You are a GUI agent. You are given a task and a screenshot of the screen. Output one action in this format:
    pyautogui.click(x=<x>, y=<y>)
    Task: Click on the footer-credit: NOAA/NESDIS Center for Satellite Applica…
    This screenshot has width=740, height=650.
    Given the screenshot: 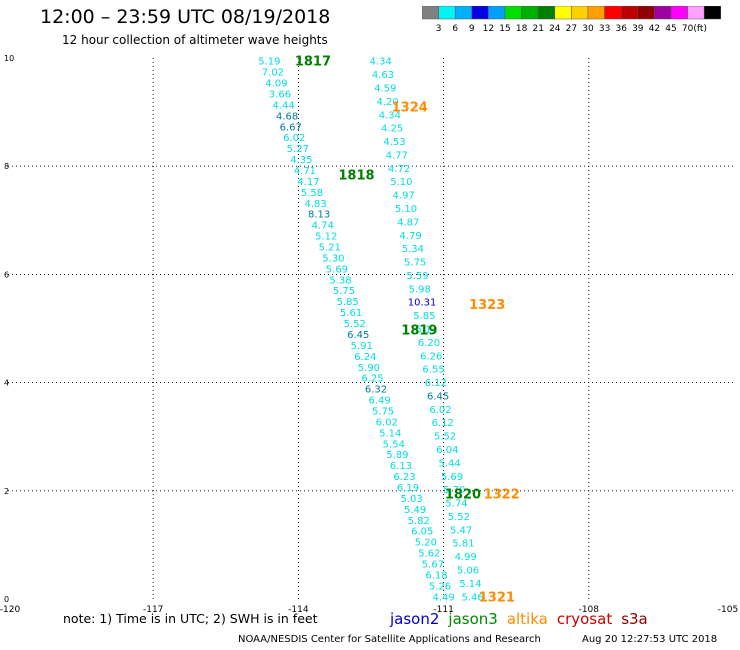 What is the action you would take?
    pyautogui.click(x=389, y=639)
    